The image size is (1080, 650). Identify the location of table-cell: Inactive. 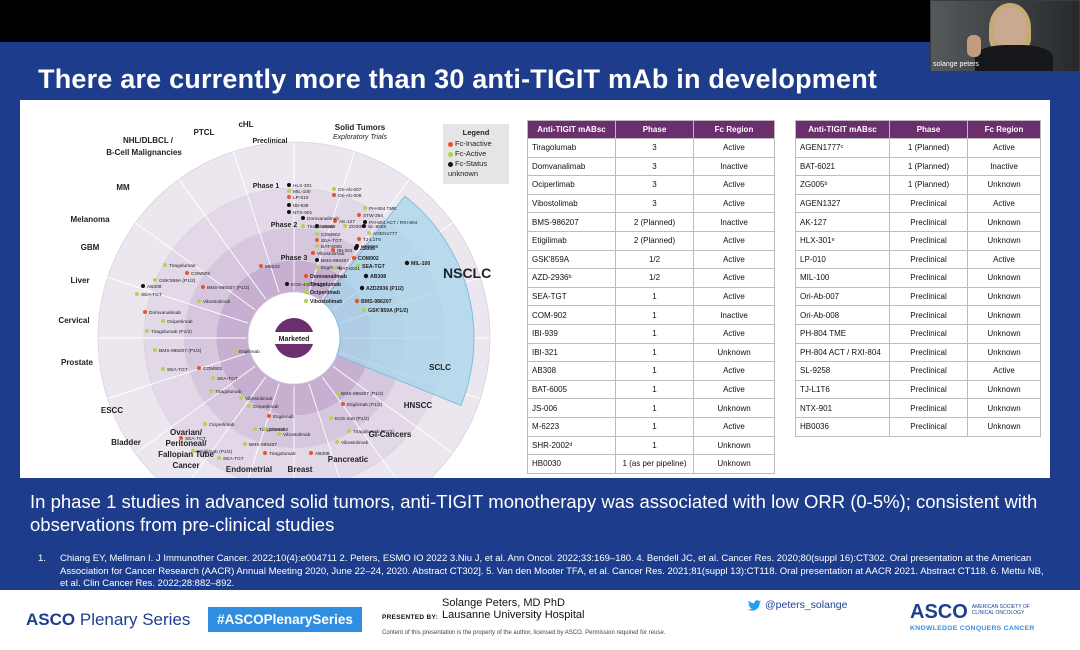
(734, 222).